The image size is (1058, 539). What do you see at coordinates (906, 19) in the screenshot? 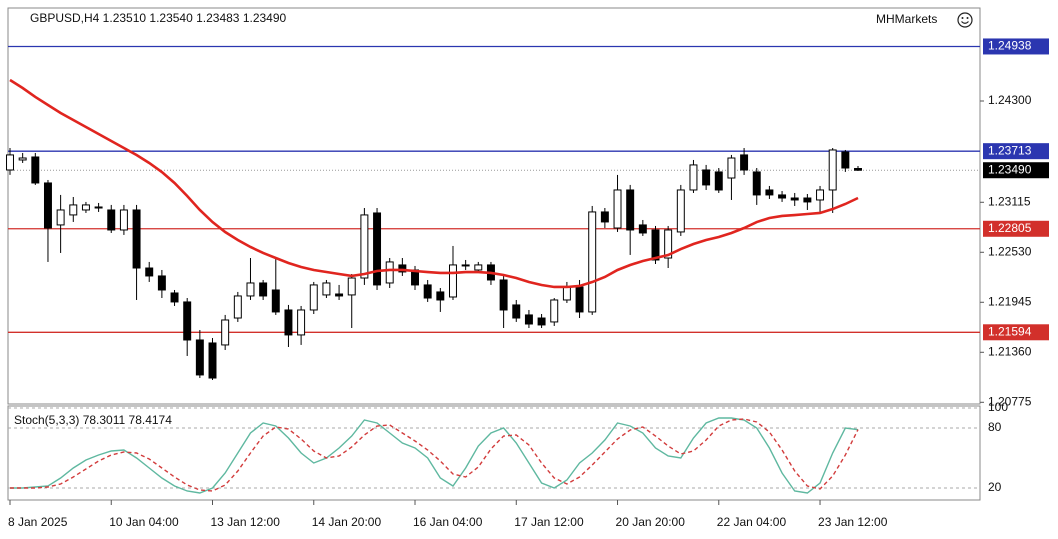
I see `brand: MHMarkets` at bounding box center [906, 19].